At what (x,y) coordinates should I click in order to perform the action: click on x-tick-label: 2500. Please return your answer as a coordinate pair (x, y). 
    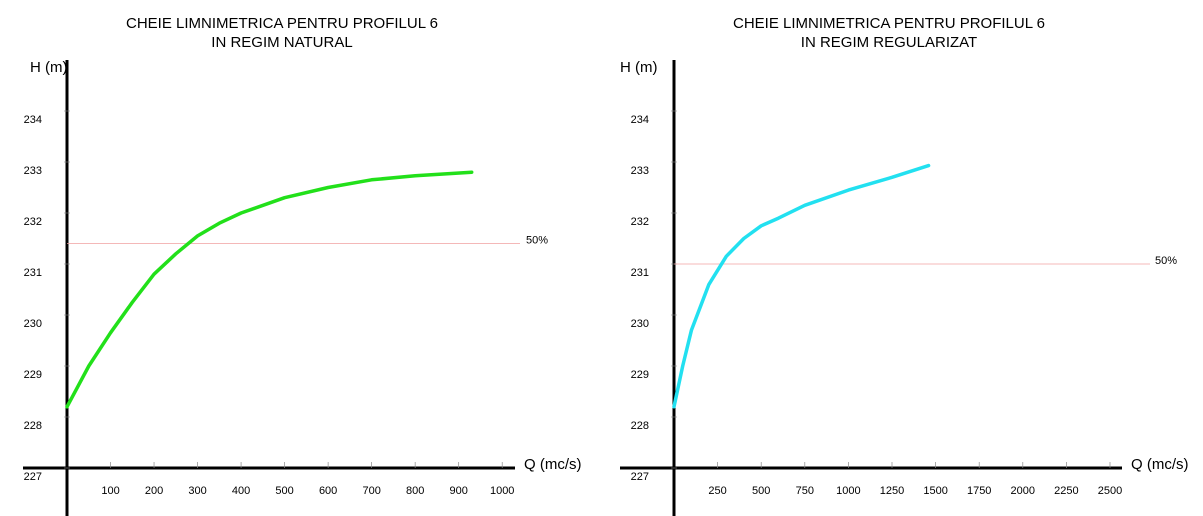
    Looking at the image, I should click on (1110, 491).